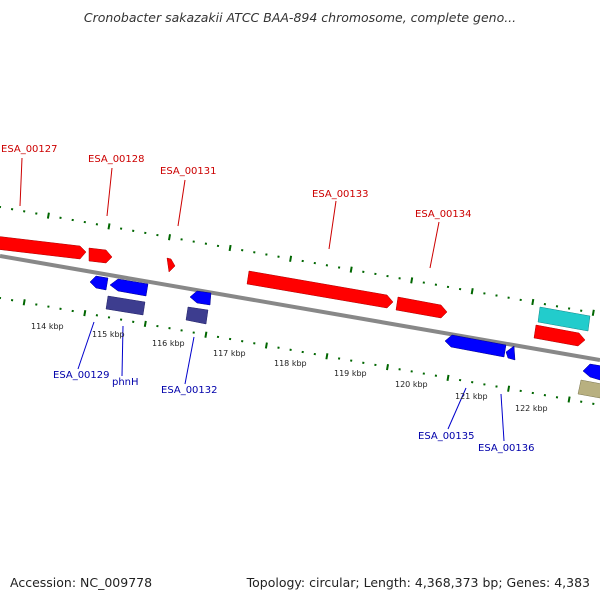  Describe the element at coordinates (189, 390) in the screenshot. I see `label-esa-00132: ESA_00132` at that location.